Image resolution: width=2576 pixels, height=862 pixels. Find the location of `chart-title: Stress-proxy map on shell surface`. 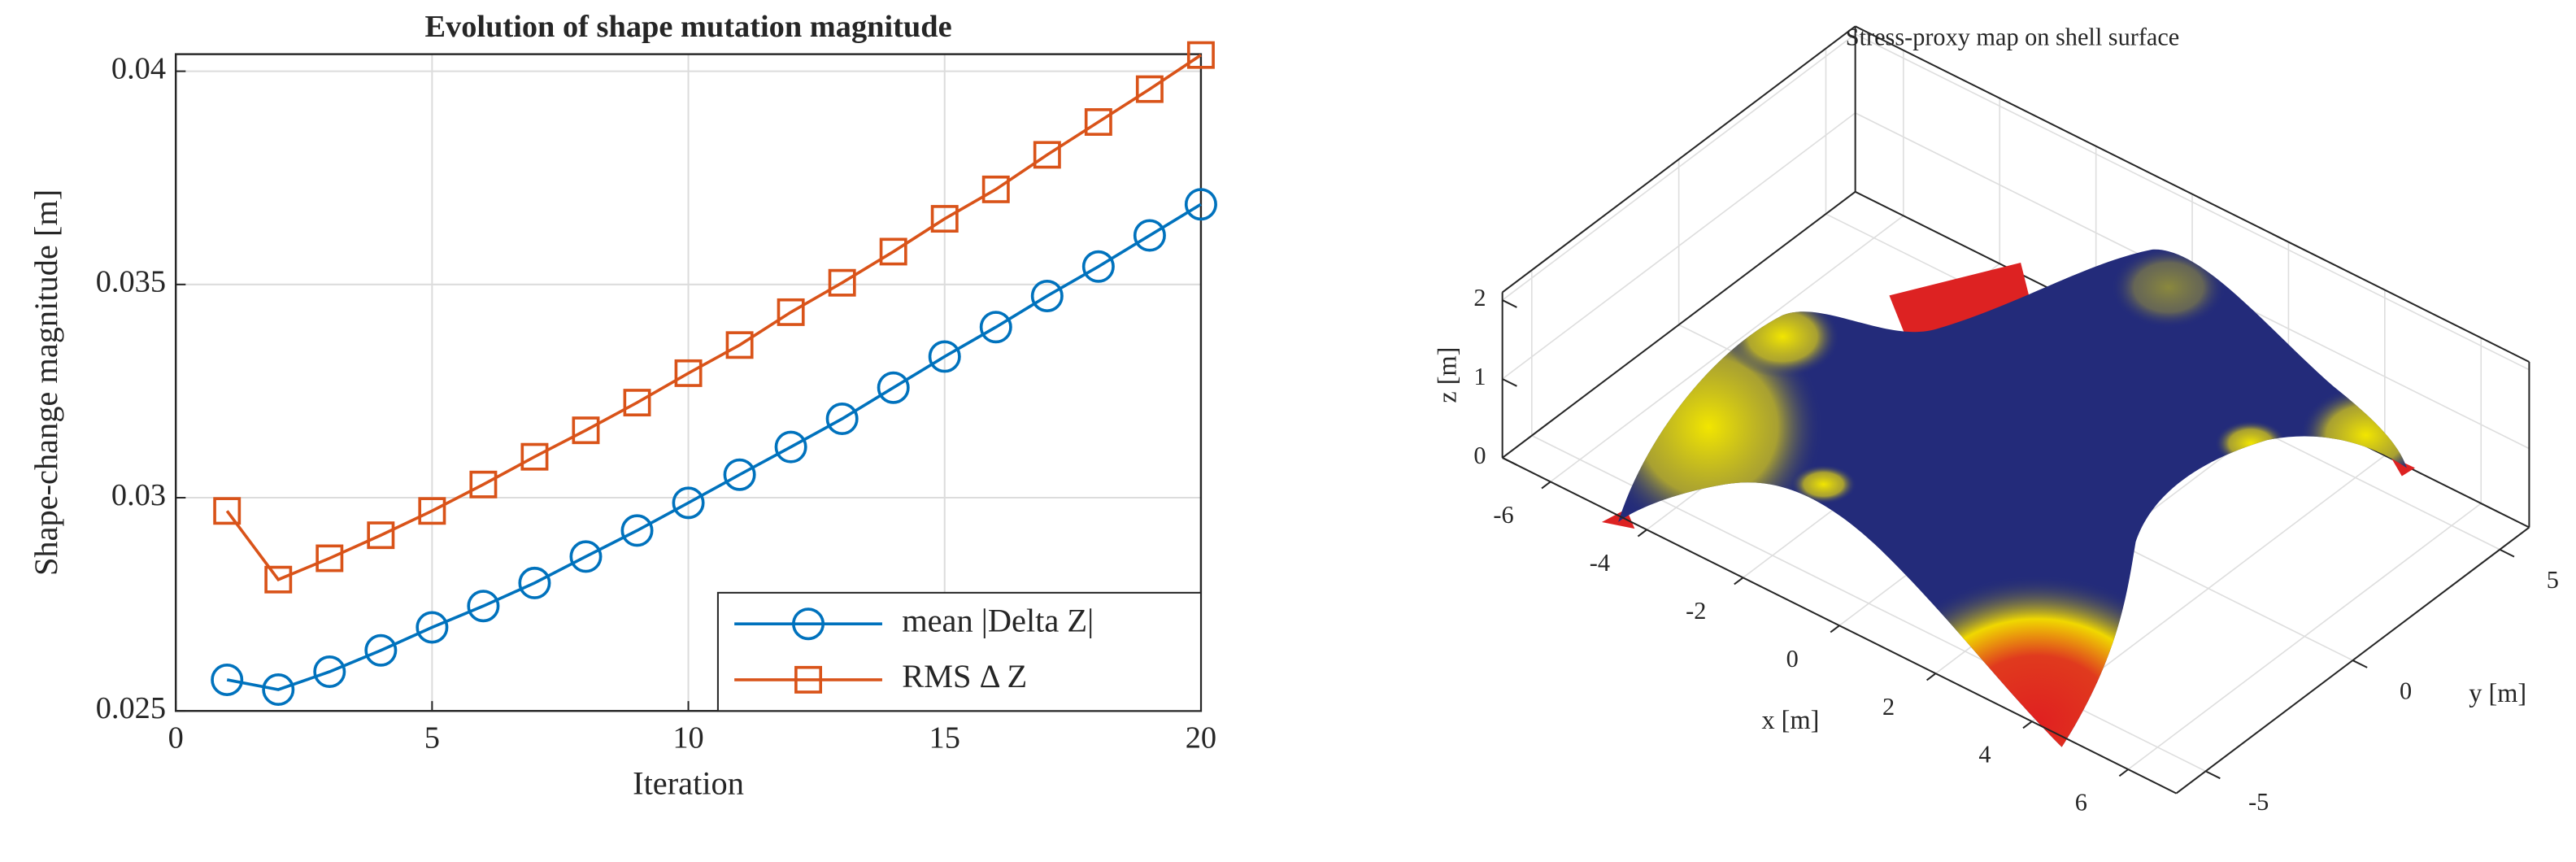

chart-title: Stress-proxy map on shell surface is located at coordinates (2013, 37).